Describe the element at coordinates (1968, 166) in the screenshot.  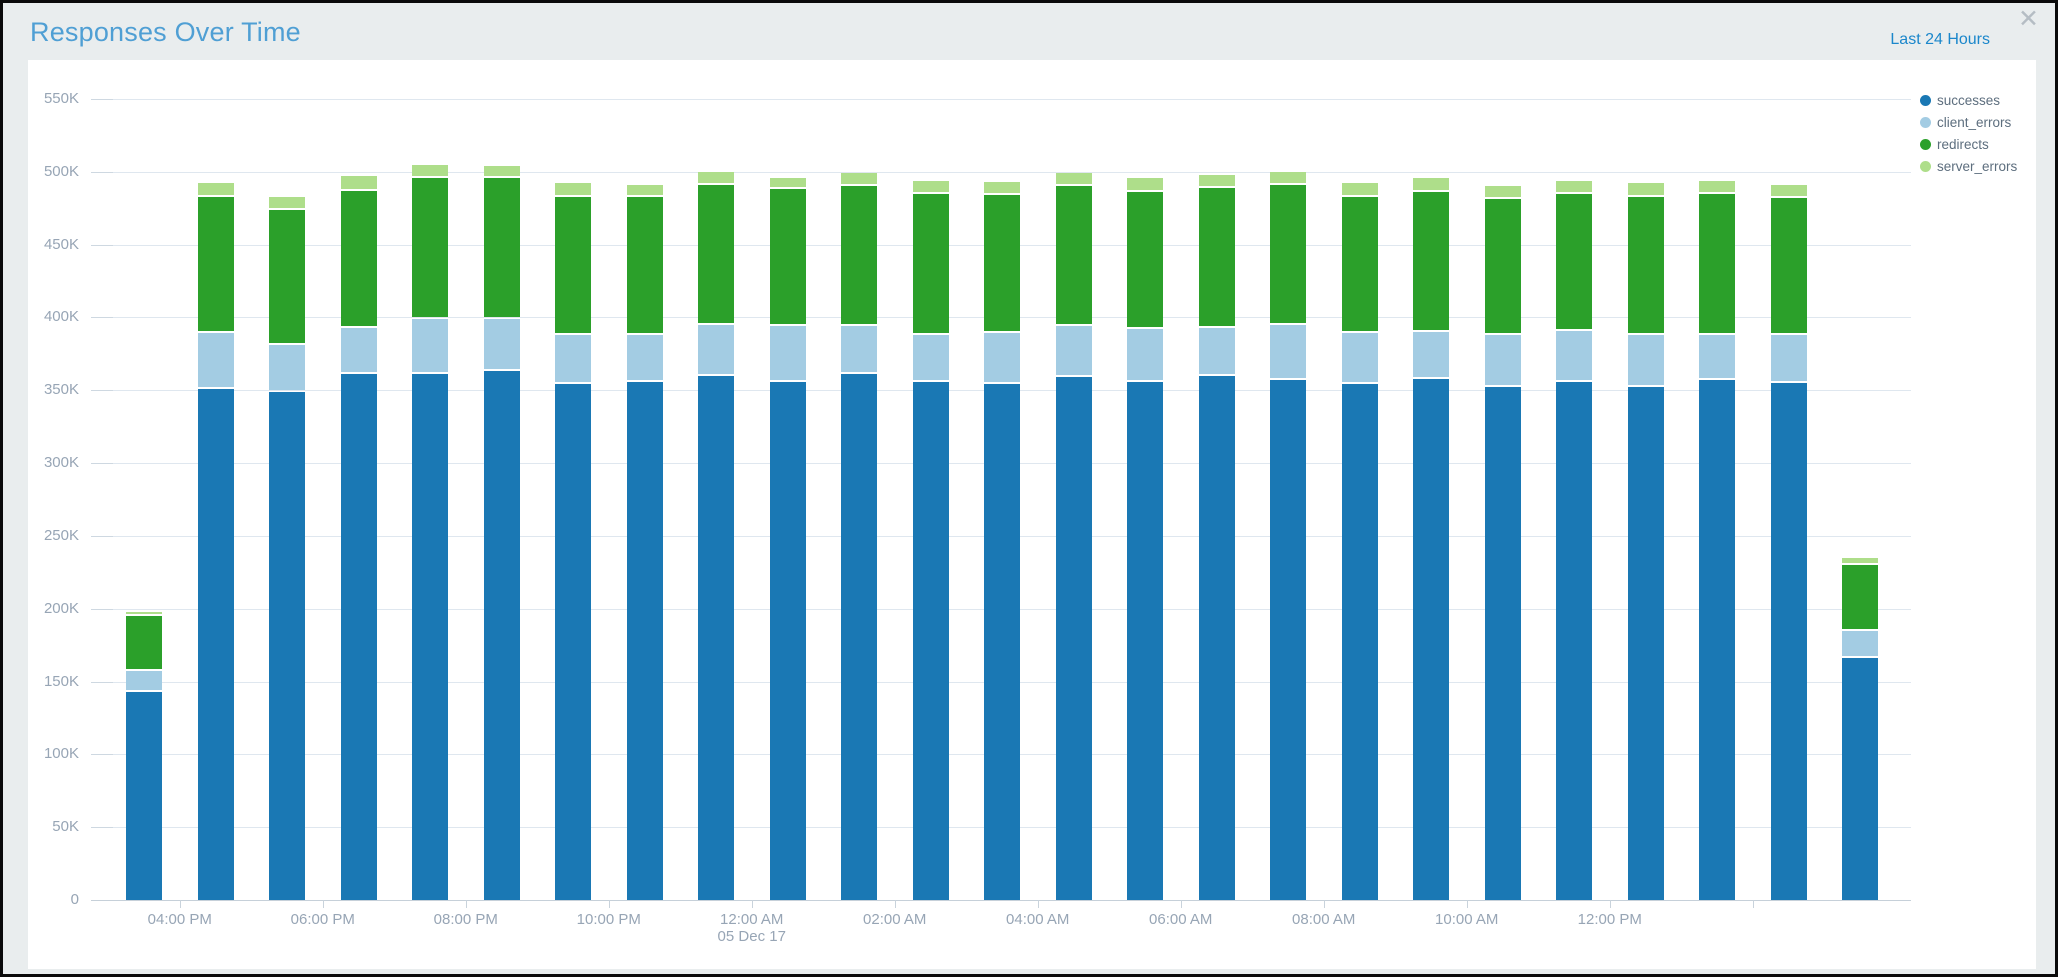
I see `legend-item-server_errors: server_errors` at that location.